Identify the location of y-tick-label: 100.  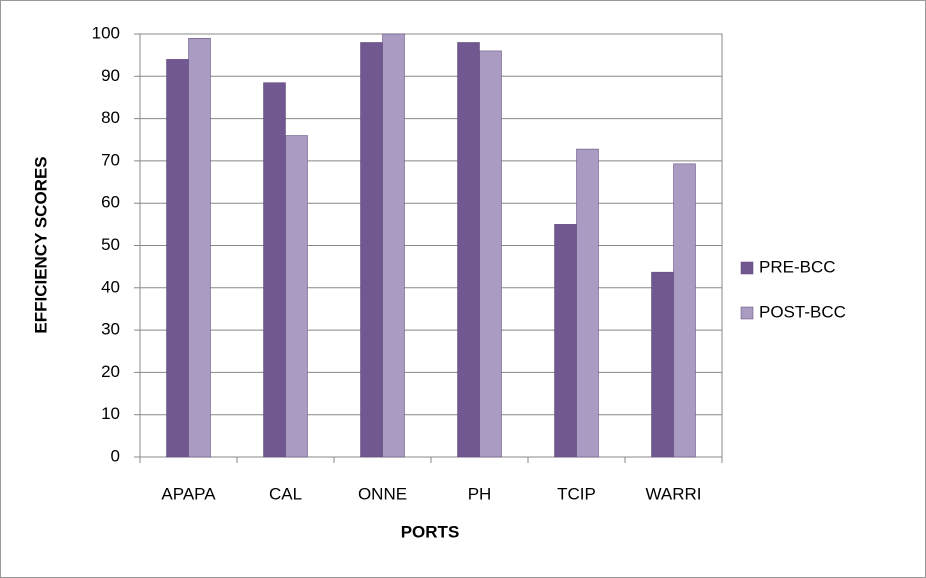
(106, 32).